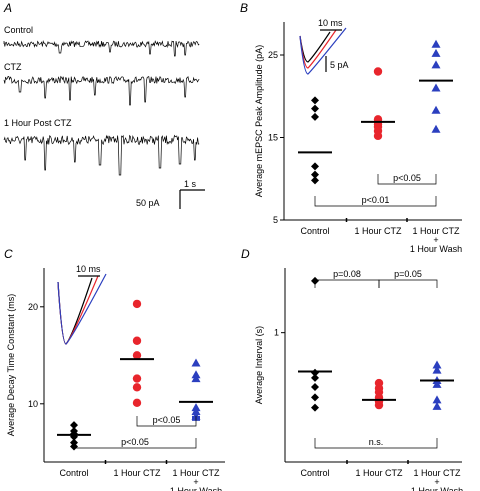  Describe the element at coordinates (8, 254) in the screenshot. I see `panel-c-letter: C` at that location.